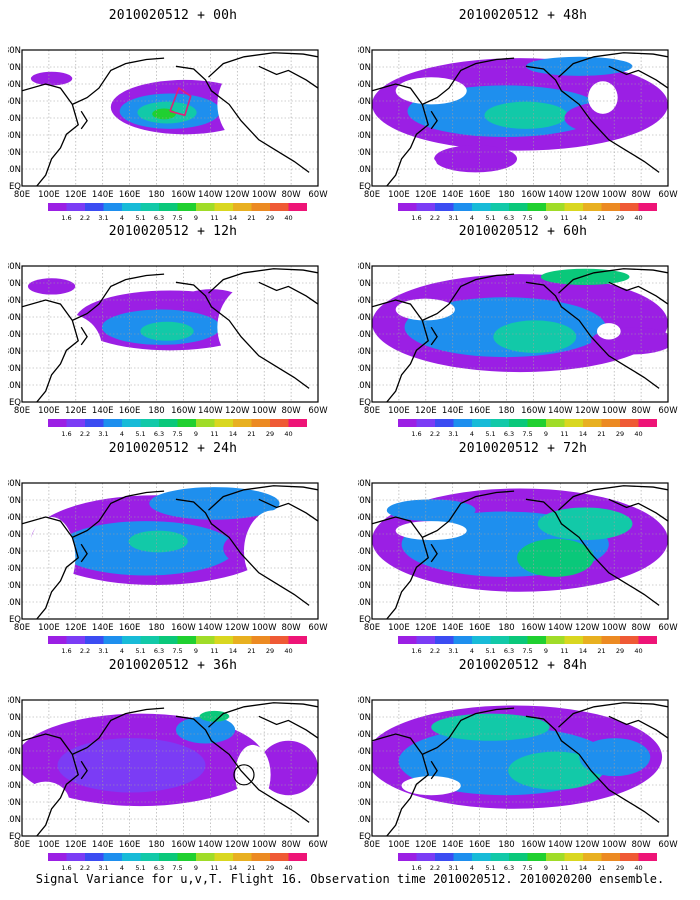 Image resolution: width=700 pixels, height=900 pixels. Describe the element at coordinates (564, 867) in the screenshot. I see `colorbar-label: 11` at that location.